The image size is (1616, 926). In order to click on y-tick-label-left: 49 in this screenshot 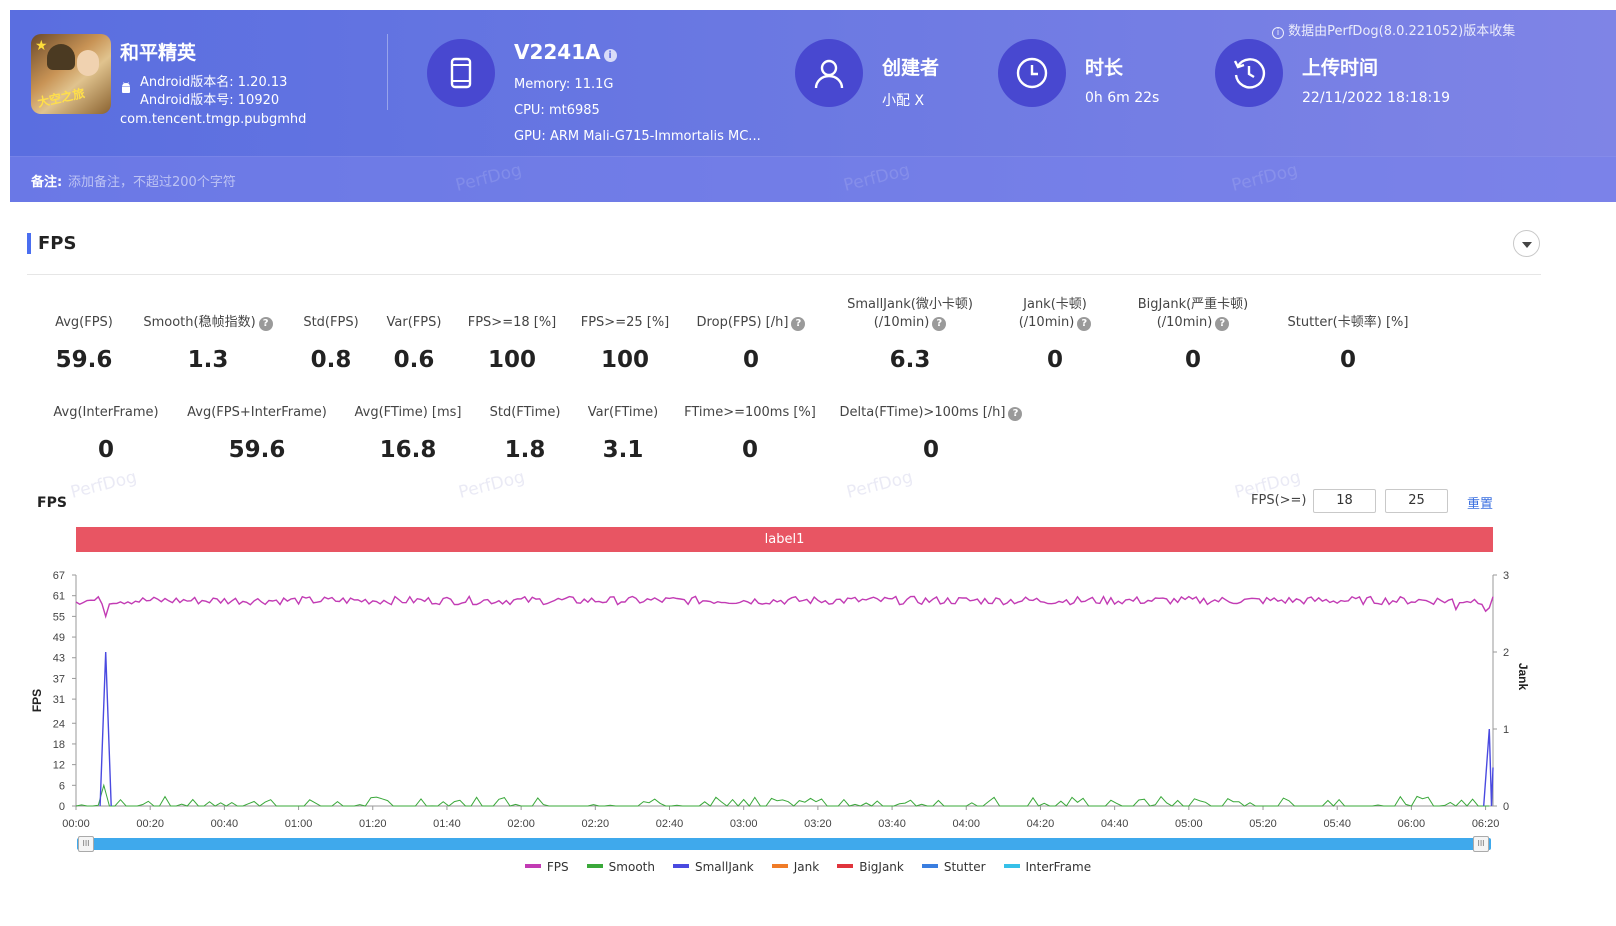, I will do `click(59, 638)`.